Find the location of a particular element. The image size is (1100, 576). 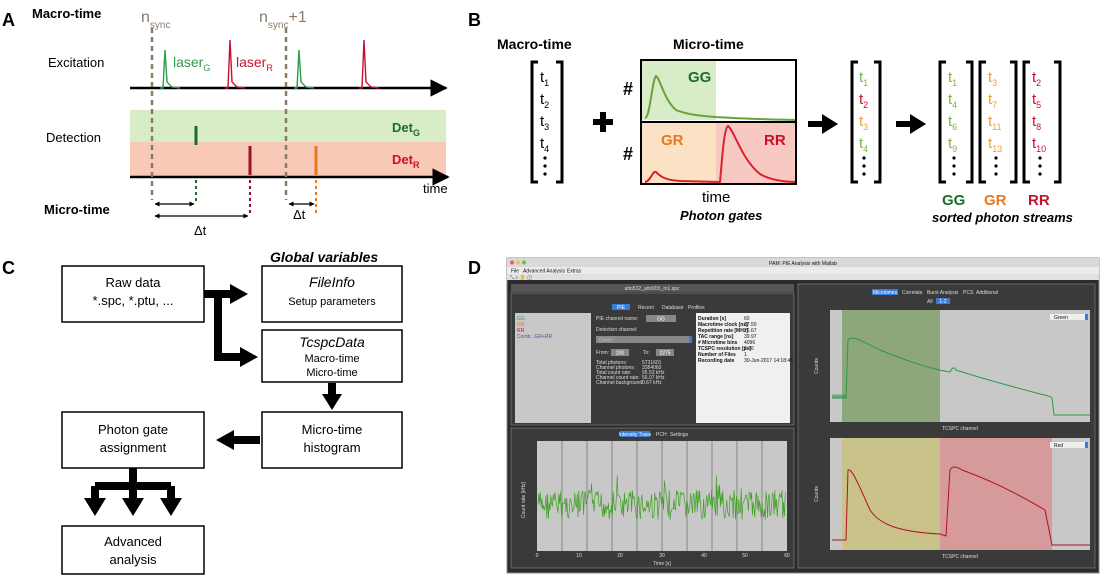

gr-entry-4: t13 is located at coordinates (995, 144).